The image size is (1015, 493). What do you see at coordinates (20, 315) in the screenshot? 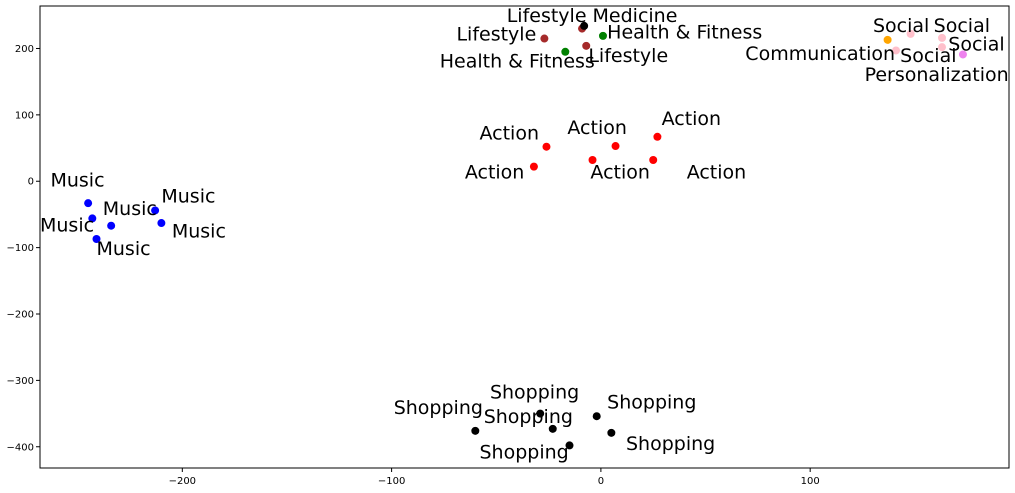
I see `y-tick-label: −200` at bounding box center [20, 315].